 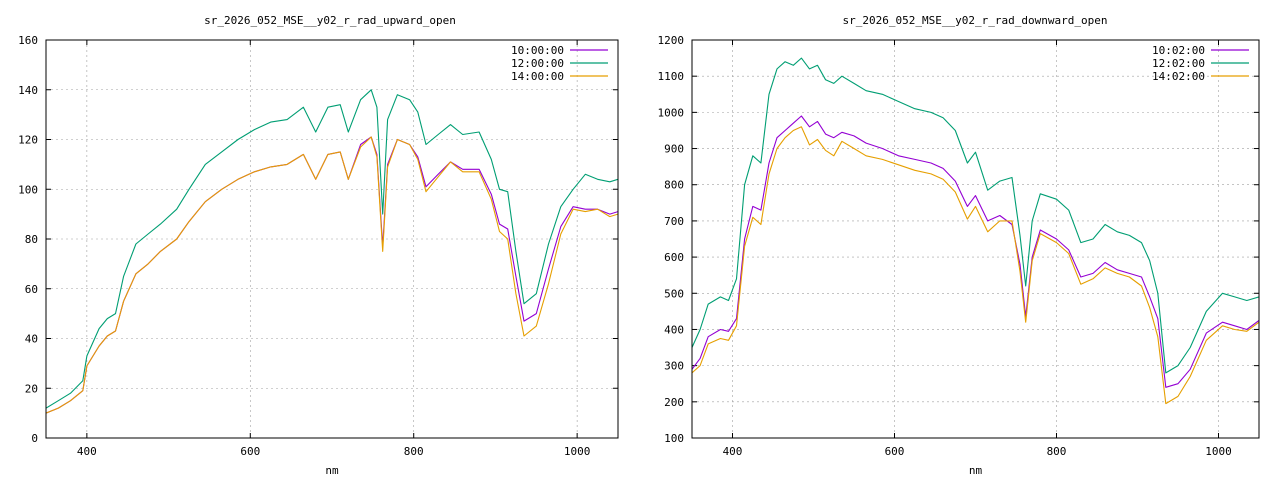 I want to click on y-tick-label: 1100, so click(x=671, y=76).